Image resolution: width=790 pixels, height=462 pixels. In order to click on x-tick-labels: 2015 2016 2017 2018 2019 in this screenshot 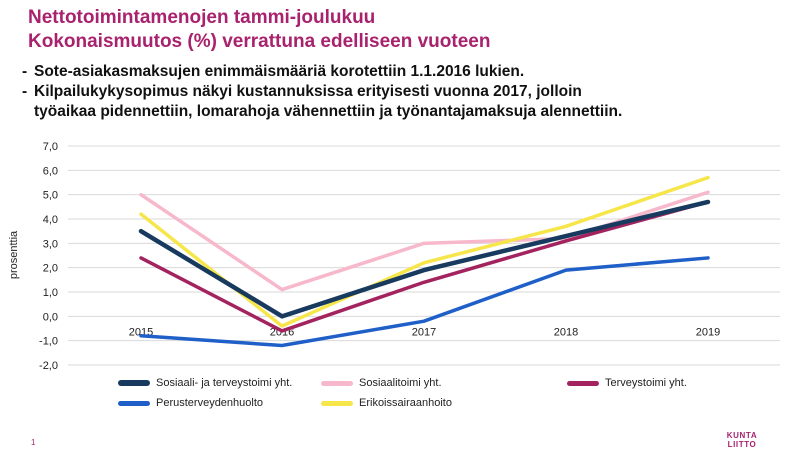, I will do `click(424, 332)`.